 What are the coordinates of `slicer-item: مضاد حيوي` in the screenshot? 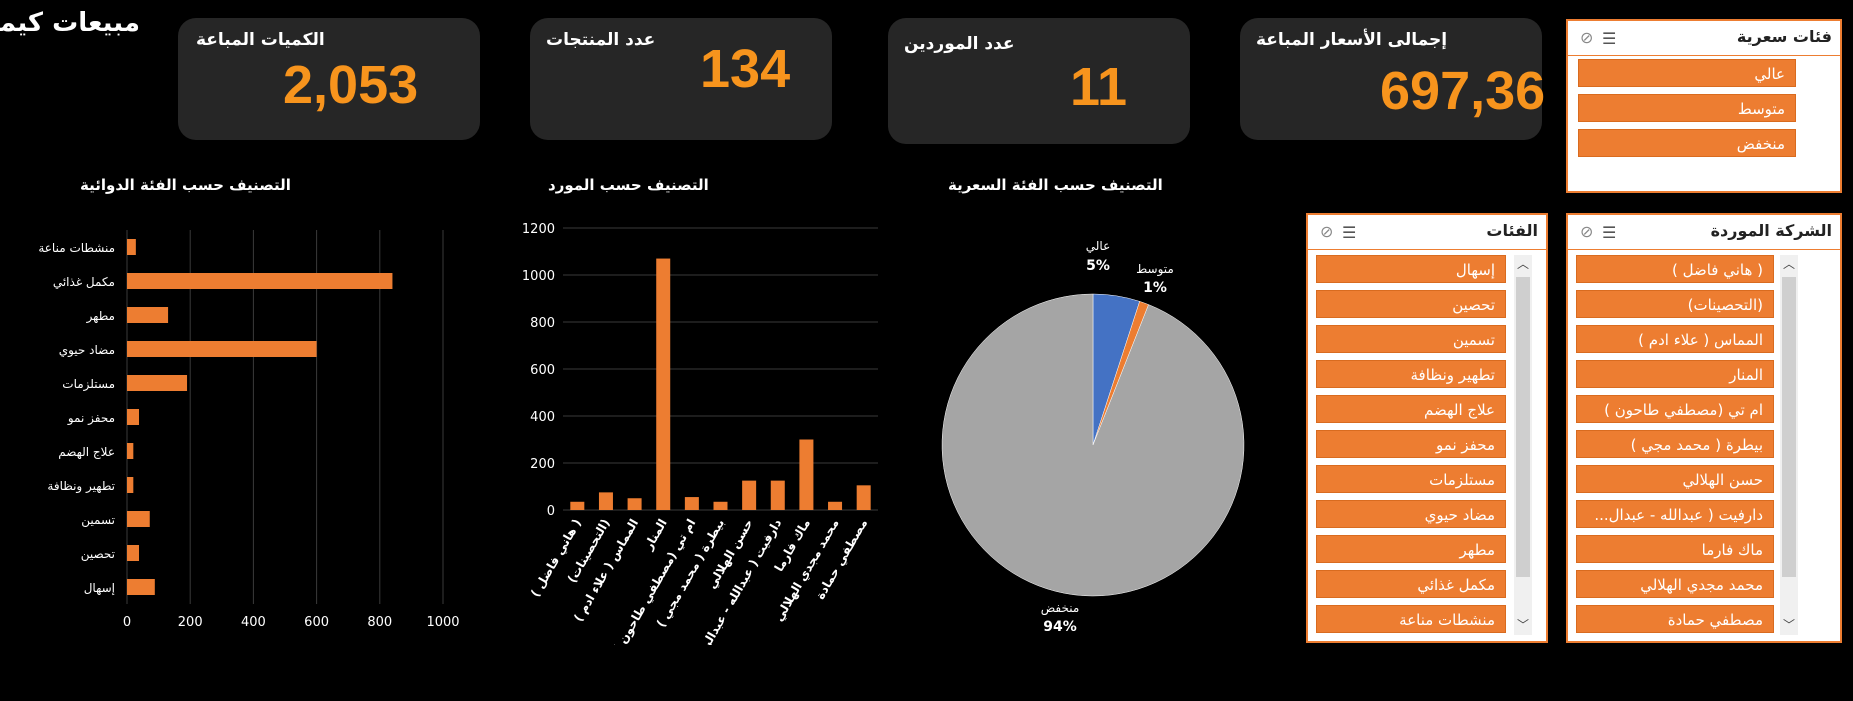 It's located at (1411, 514).